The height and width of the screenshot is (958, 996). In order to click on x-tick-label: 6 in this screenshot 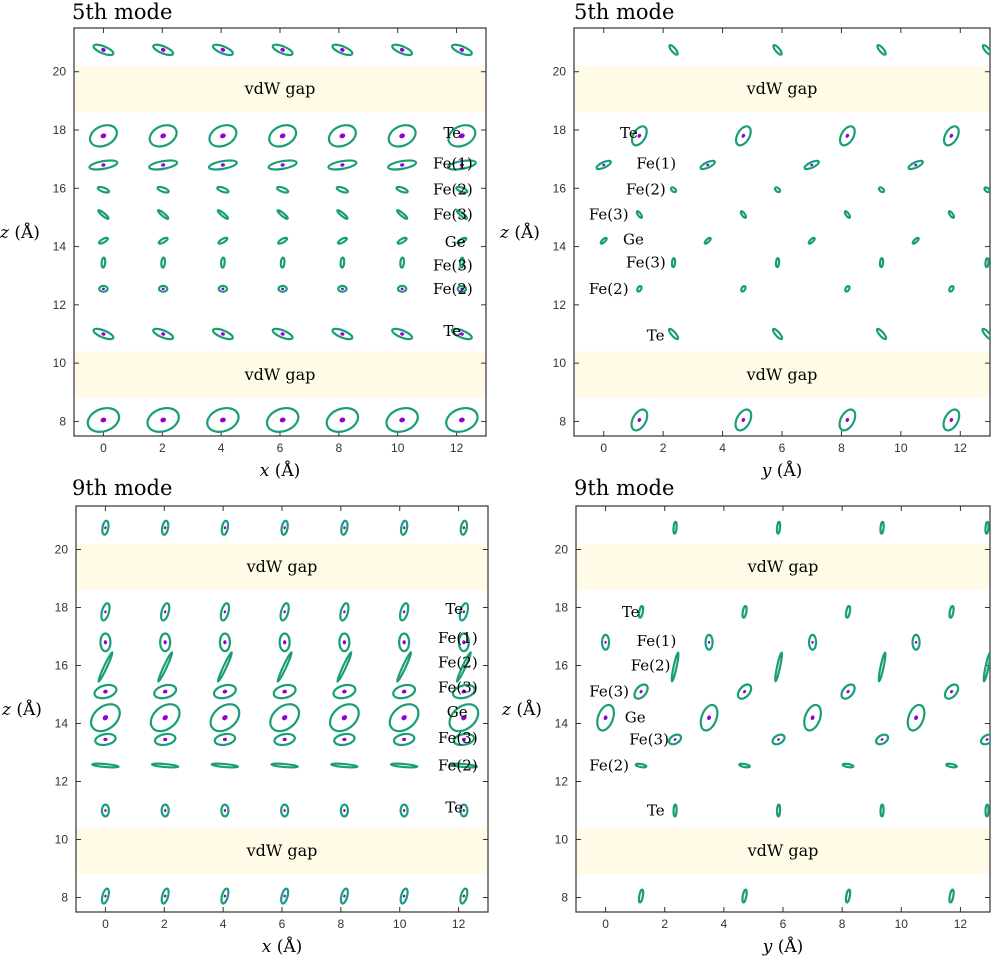, I will do `click(282, 924)`.